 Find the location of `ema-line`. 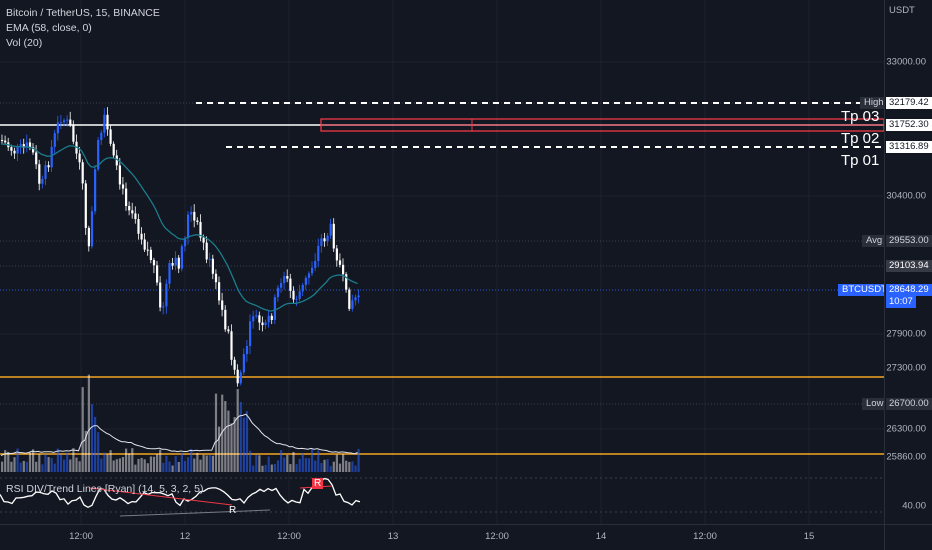

ema-line is located at coordinates (179, 227).